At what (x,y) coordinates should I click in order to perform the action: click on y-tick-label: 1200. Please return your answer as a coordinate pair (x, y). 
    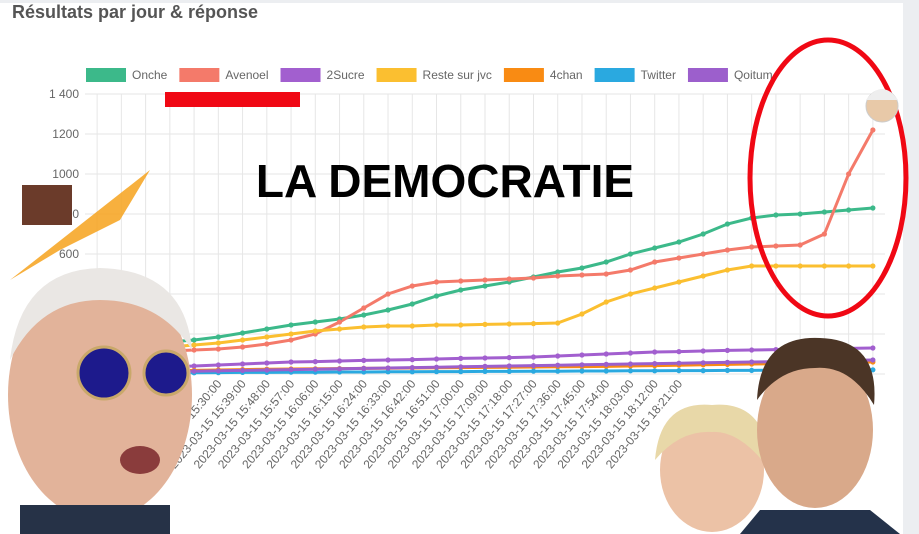
    Looking at the image, I should click on (65, 134).